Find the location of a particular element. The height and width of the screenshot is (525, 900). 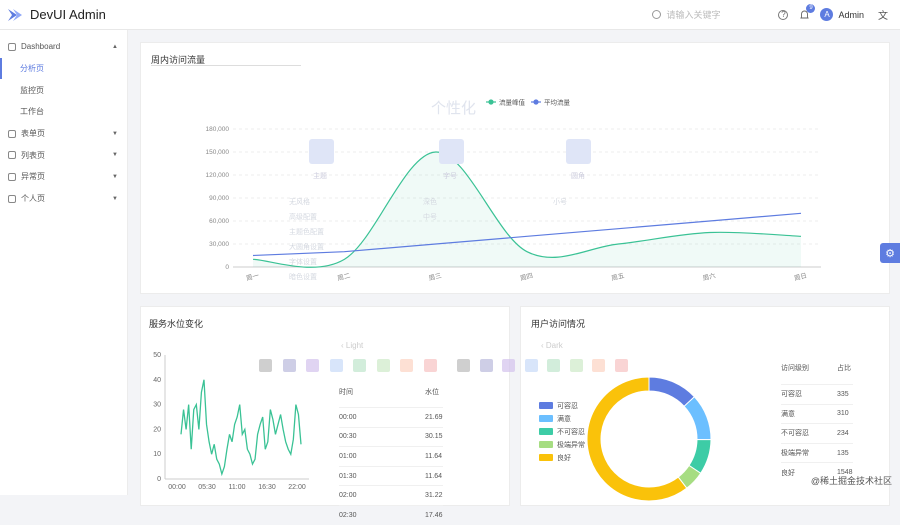

x-tick-label: 周日 is located at coordinates (800, 277).